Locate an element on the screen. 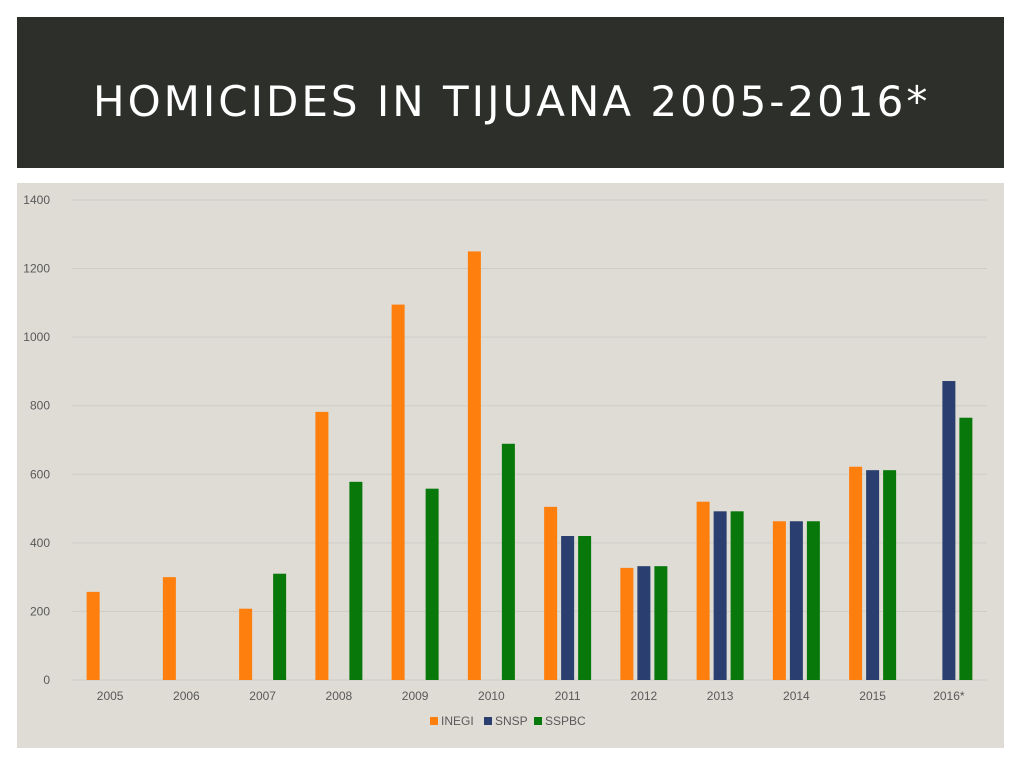 This screenshot has height=768, width=1024. bar-inegi-2013 is located at coordinates (703, 590).